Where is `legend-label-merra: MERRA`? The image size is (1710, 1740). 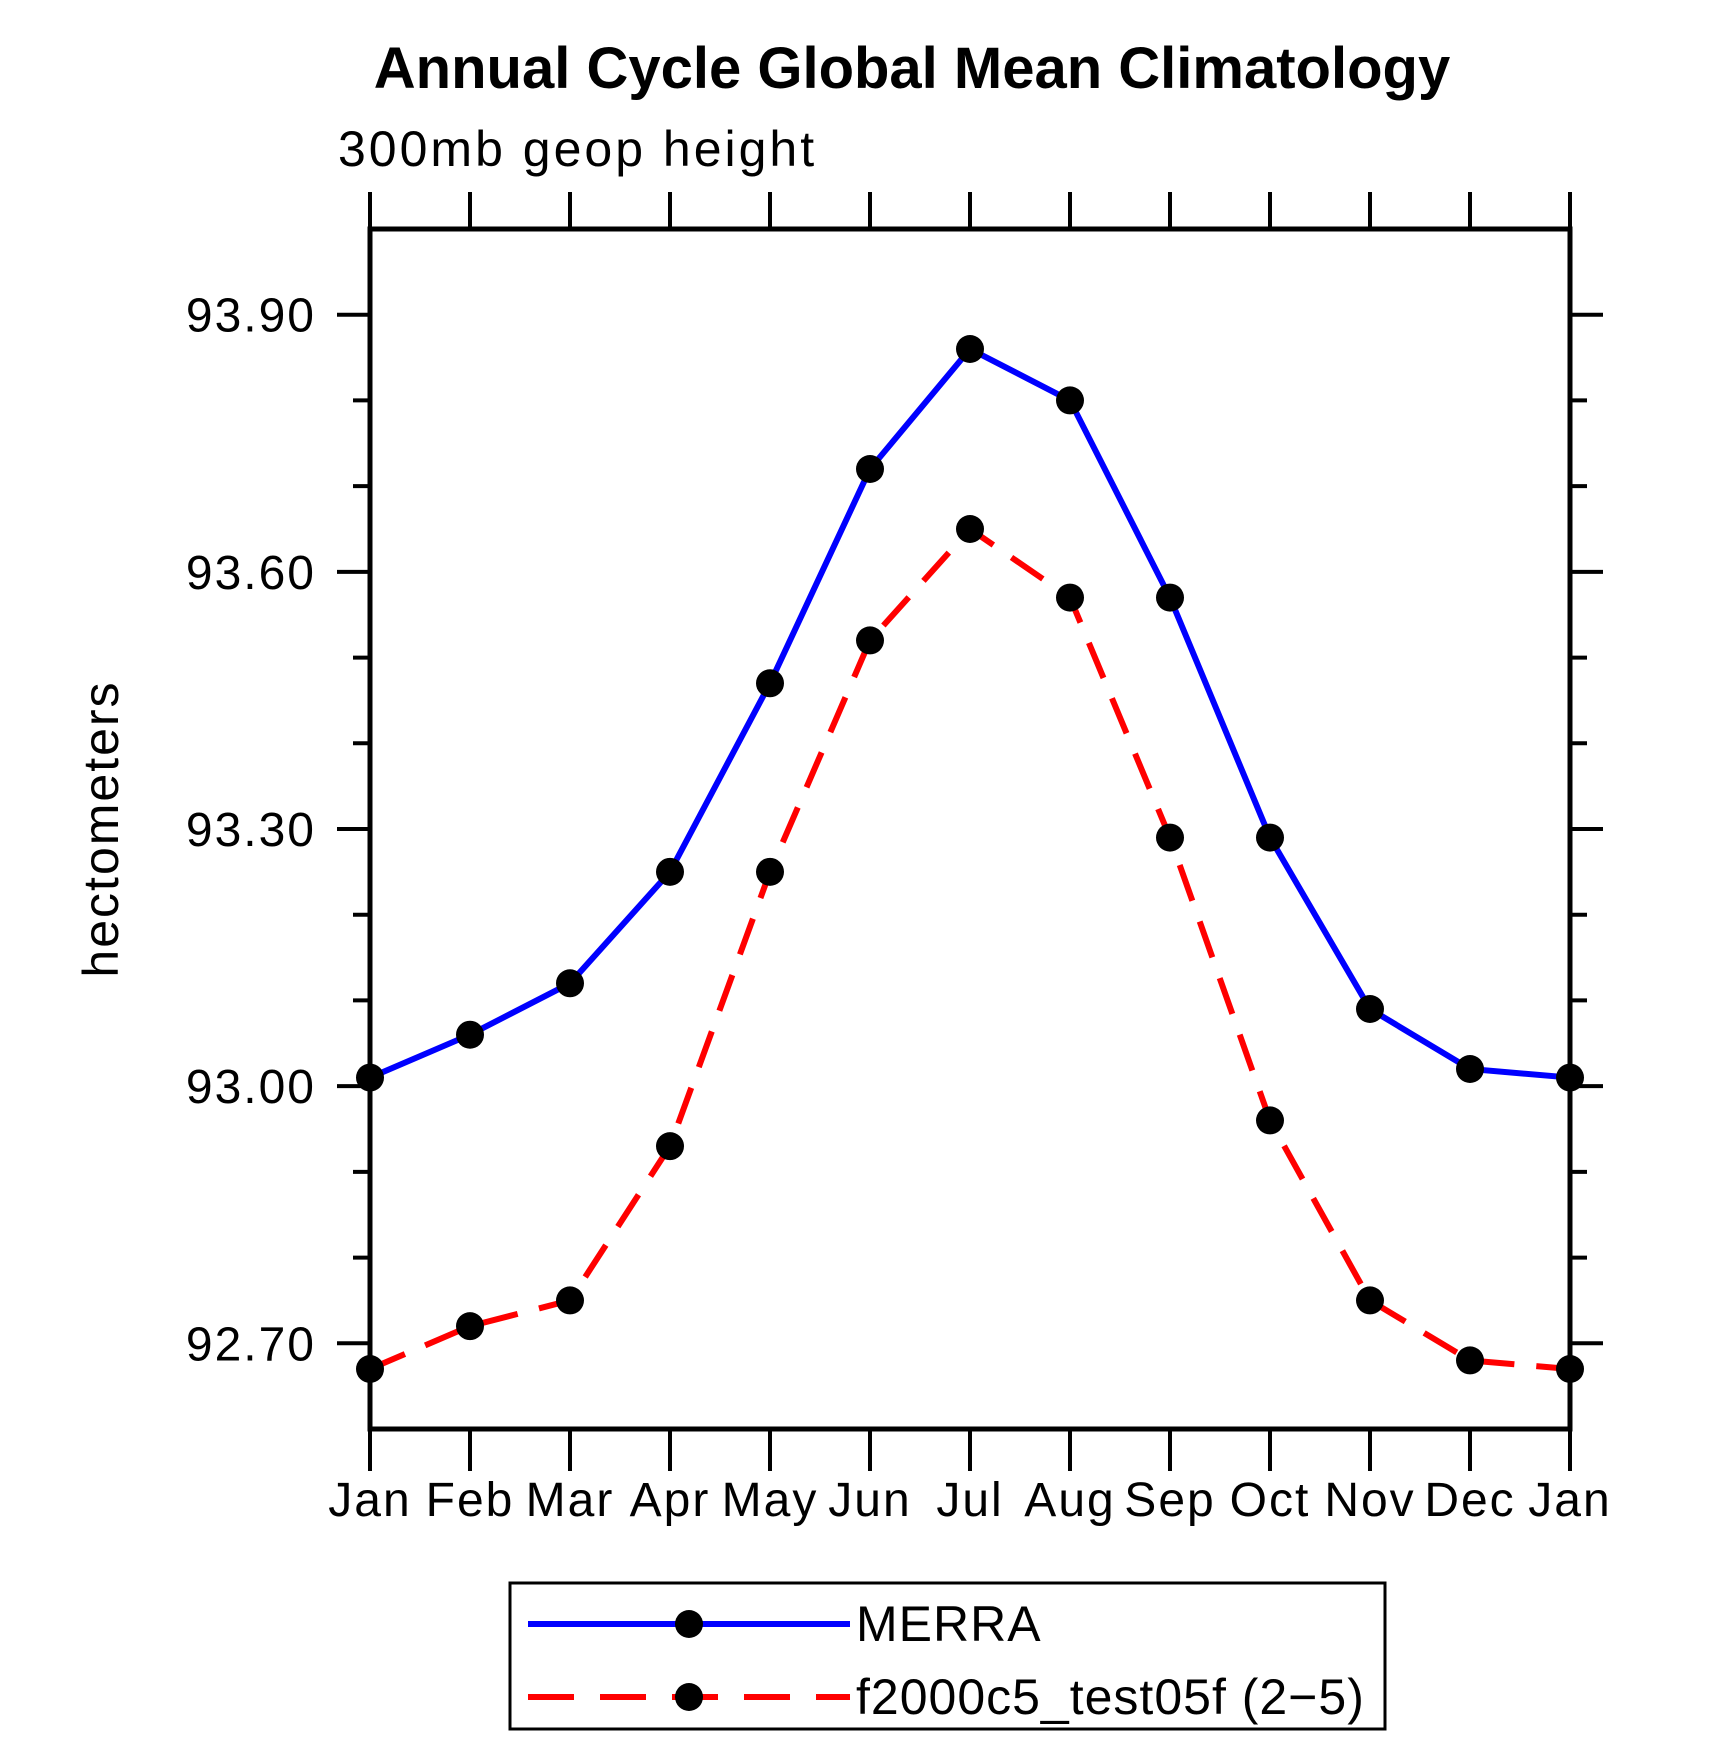
legend-label-merra: MERRA is located at coordinates (949, 1624).